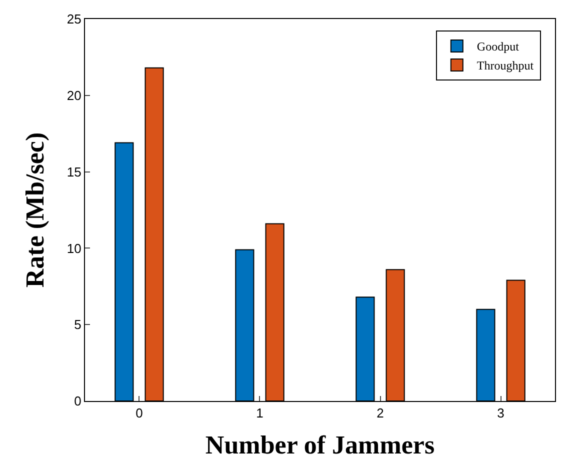  Describe the element at coordinates (74, 248) in the screenshot. I see `y-tick-label: 10` at that location.